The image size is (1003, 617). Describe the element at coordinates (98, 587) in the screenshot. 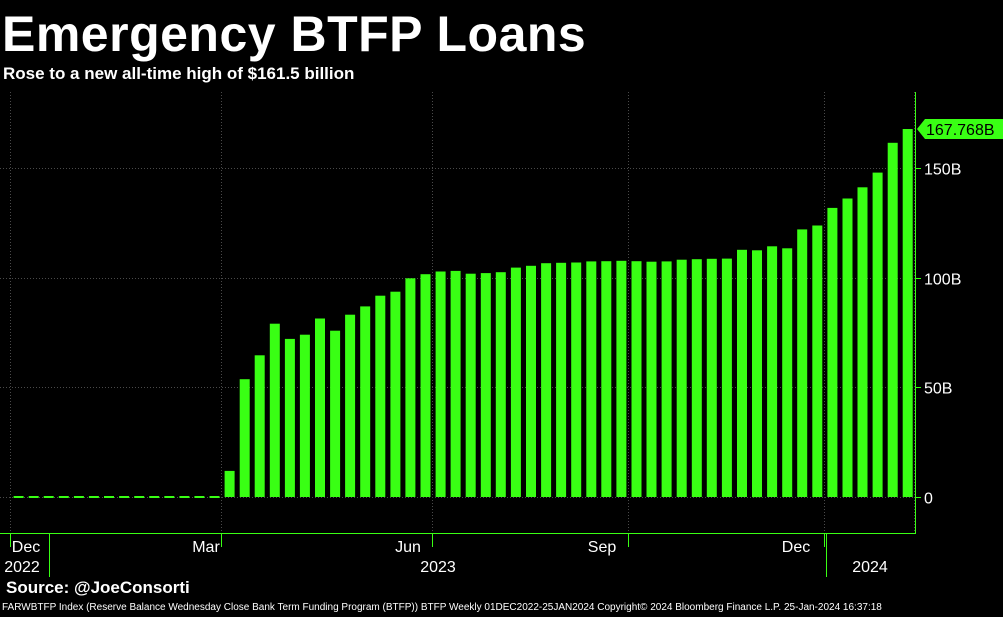

I see `source-label: Source: @JoeConsorti` at that location.